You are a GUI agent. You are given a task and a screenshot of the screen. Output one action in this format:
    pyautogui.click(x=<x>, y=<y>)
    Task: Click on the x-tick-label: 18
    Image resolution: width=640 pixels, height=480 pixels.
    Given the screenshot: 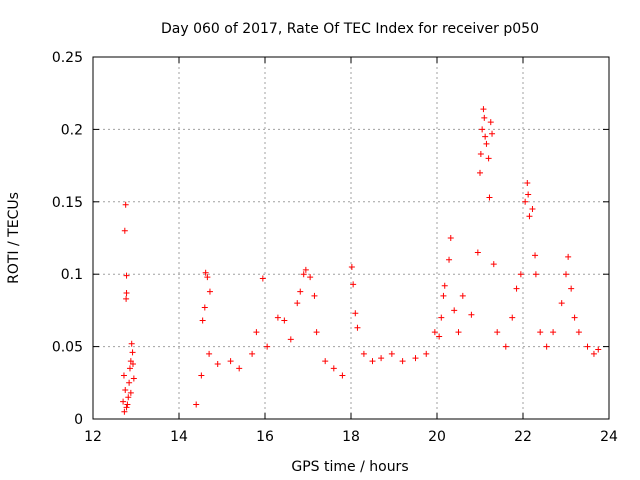 What is the action you would take?
    pyautogui.click(x=351, y=437)
    